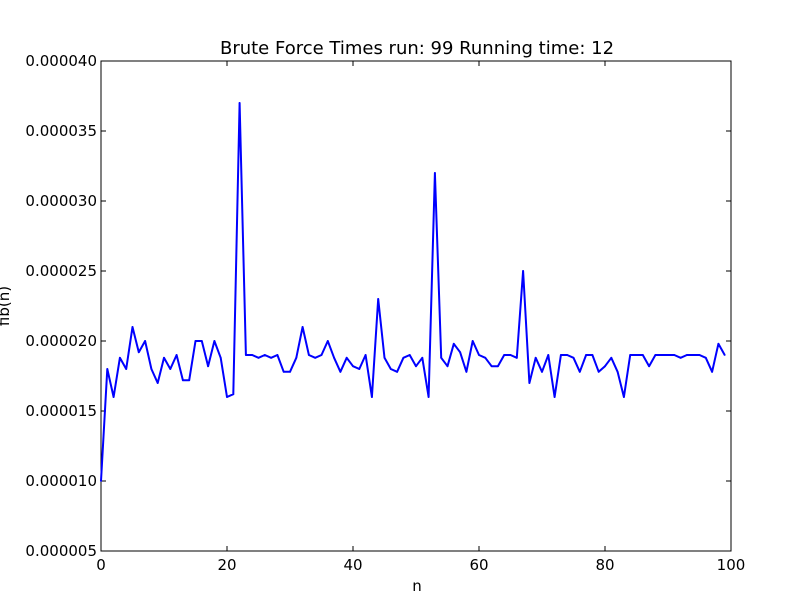 Image resolution: width=812 pixels, height=612 pixels. Describe the element at coordinates (604, 565) in the screenshot. I see `x-tick-label: 80` at that location.